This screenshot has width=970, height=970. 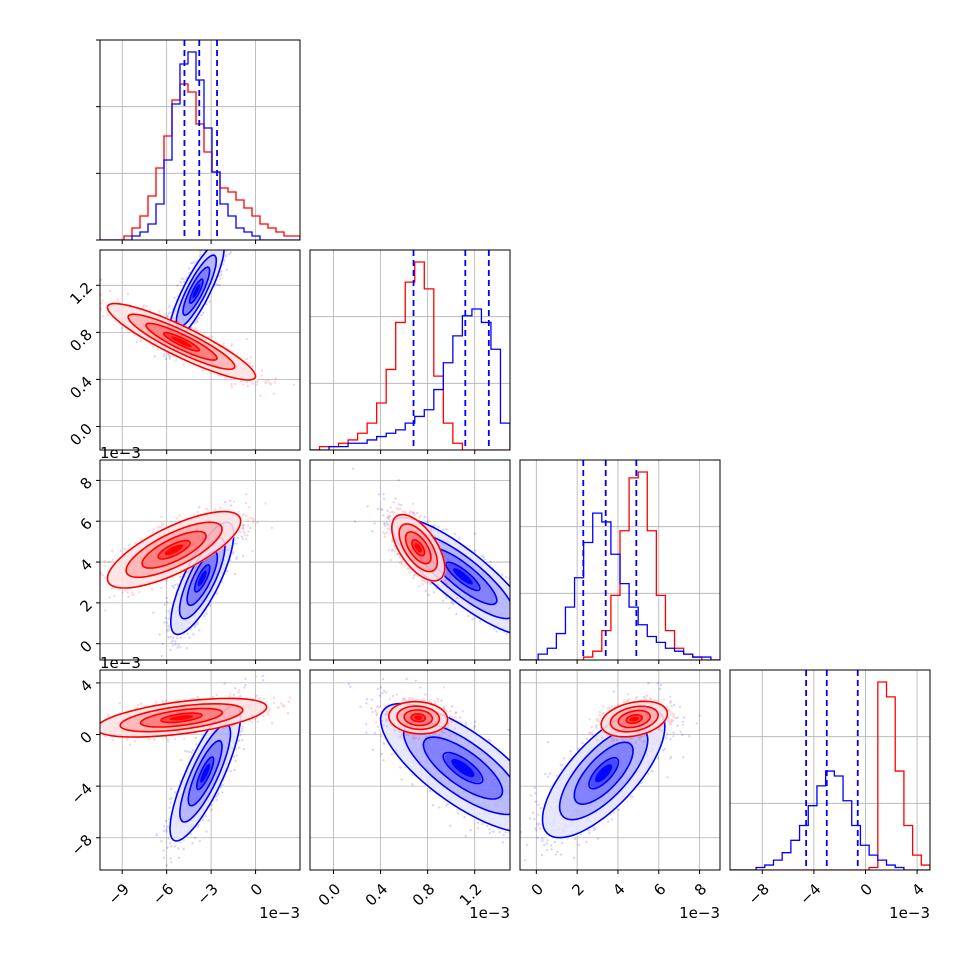 I want to click on pair-0-2-frame, so click(x=200, y=560).